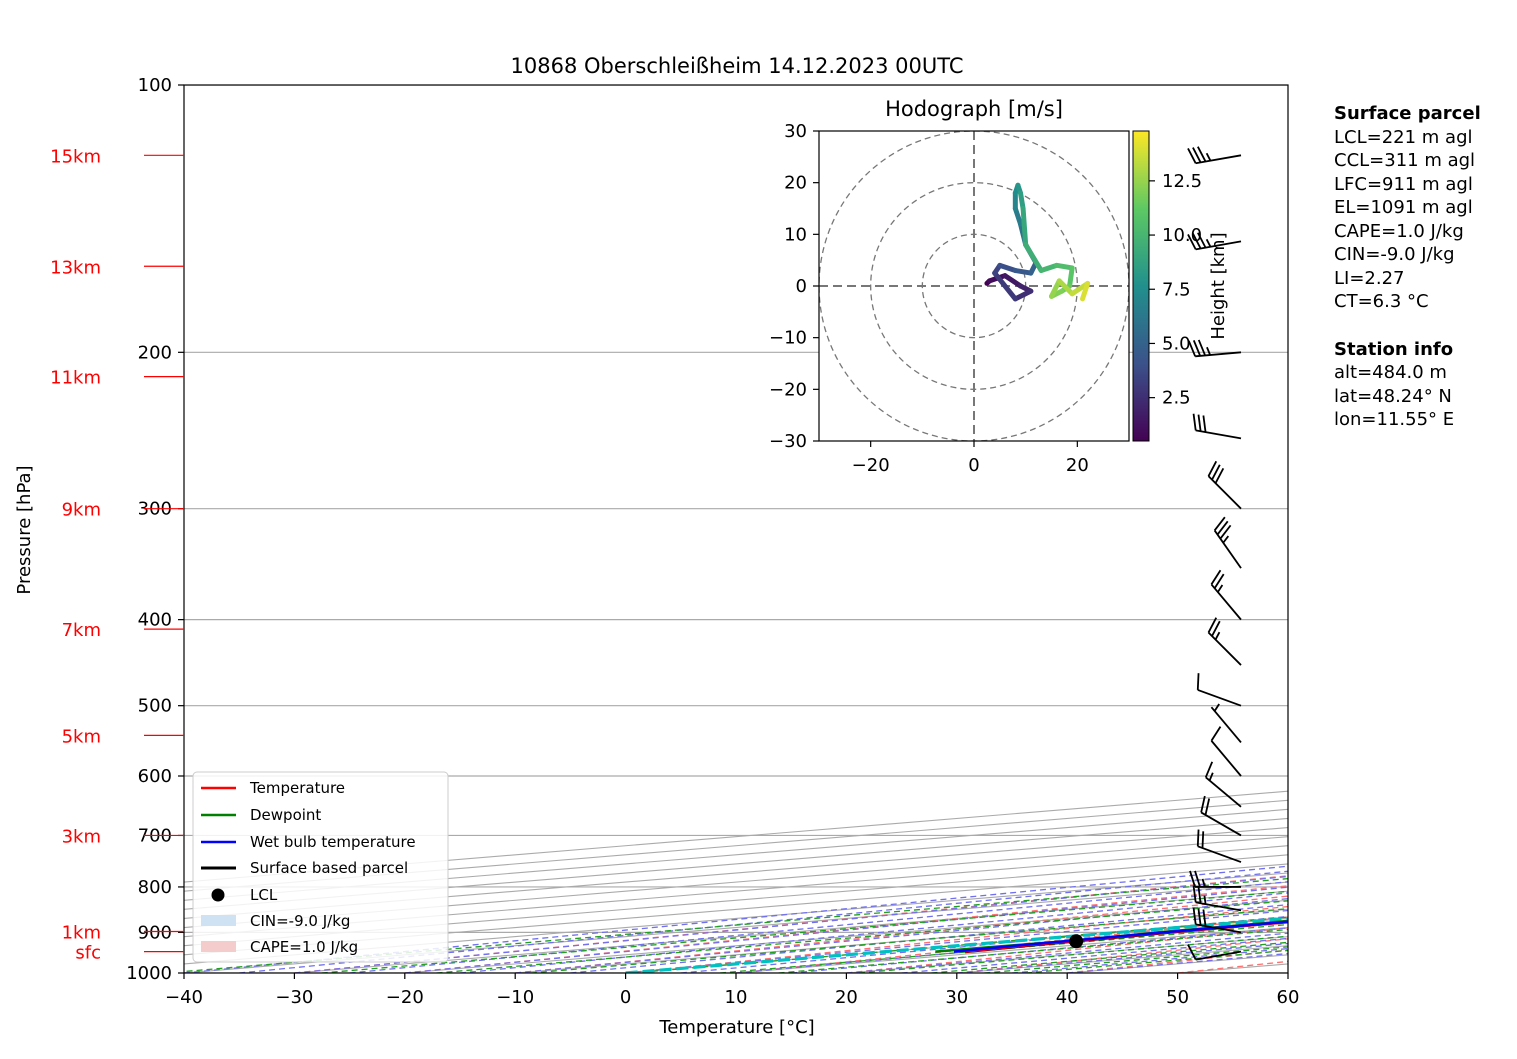 This screenshot has width=1517, height=1059. Describe the element at coordinates (155, 85) in the screenshot. I see `y-tick-label: 100` at that location.